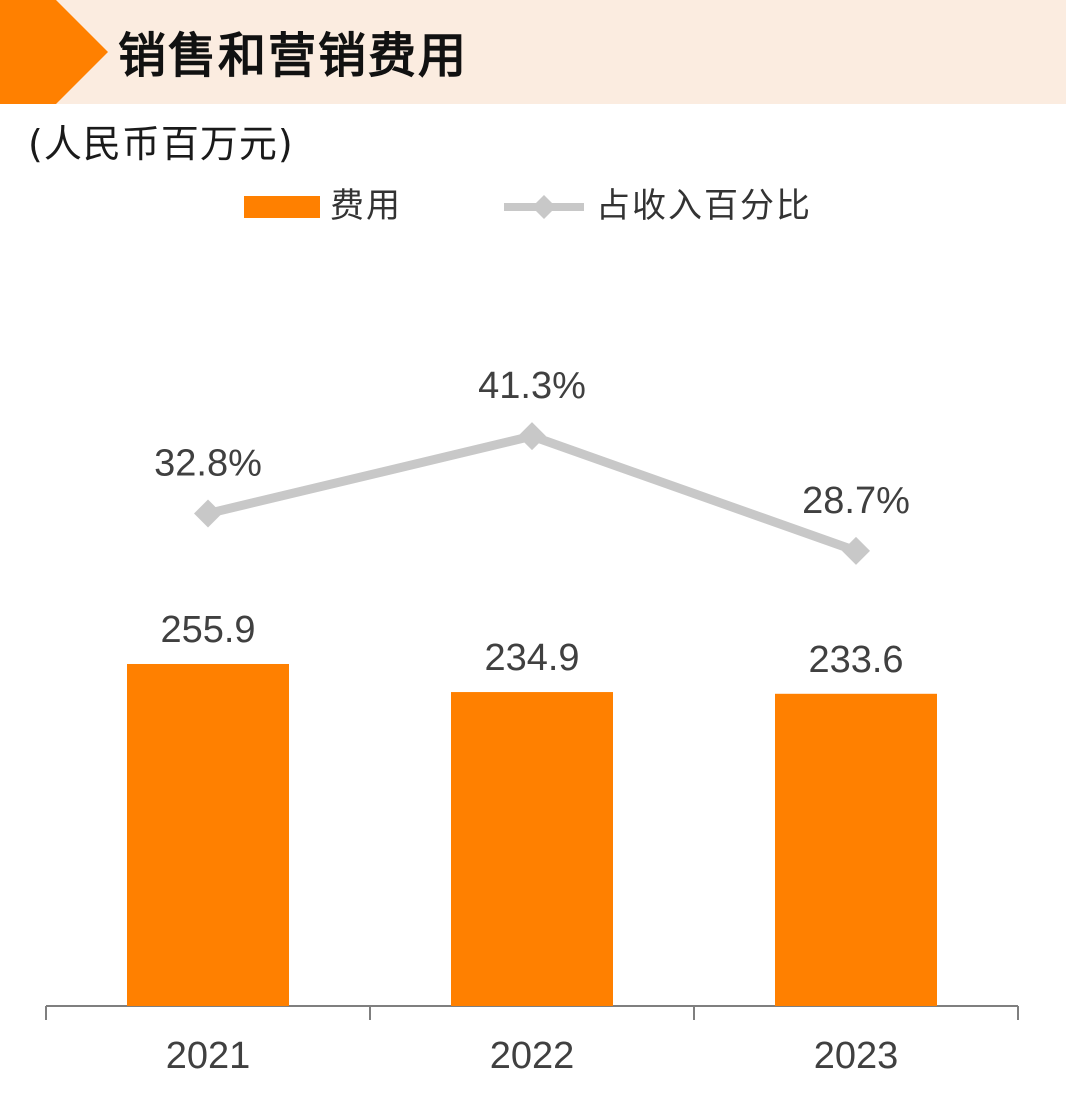 The width and height of the screenshot is (1068, 1096). What do you see at coordinates (856, 849) in the screenshot?
I see `bar-2023` at bounding box center [856, 849].